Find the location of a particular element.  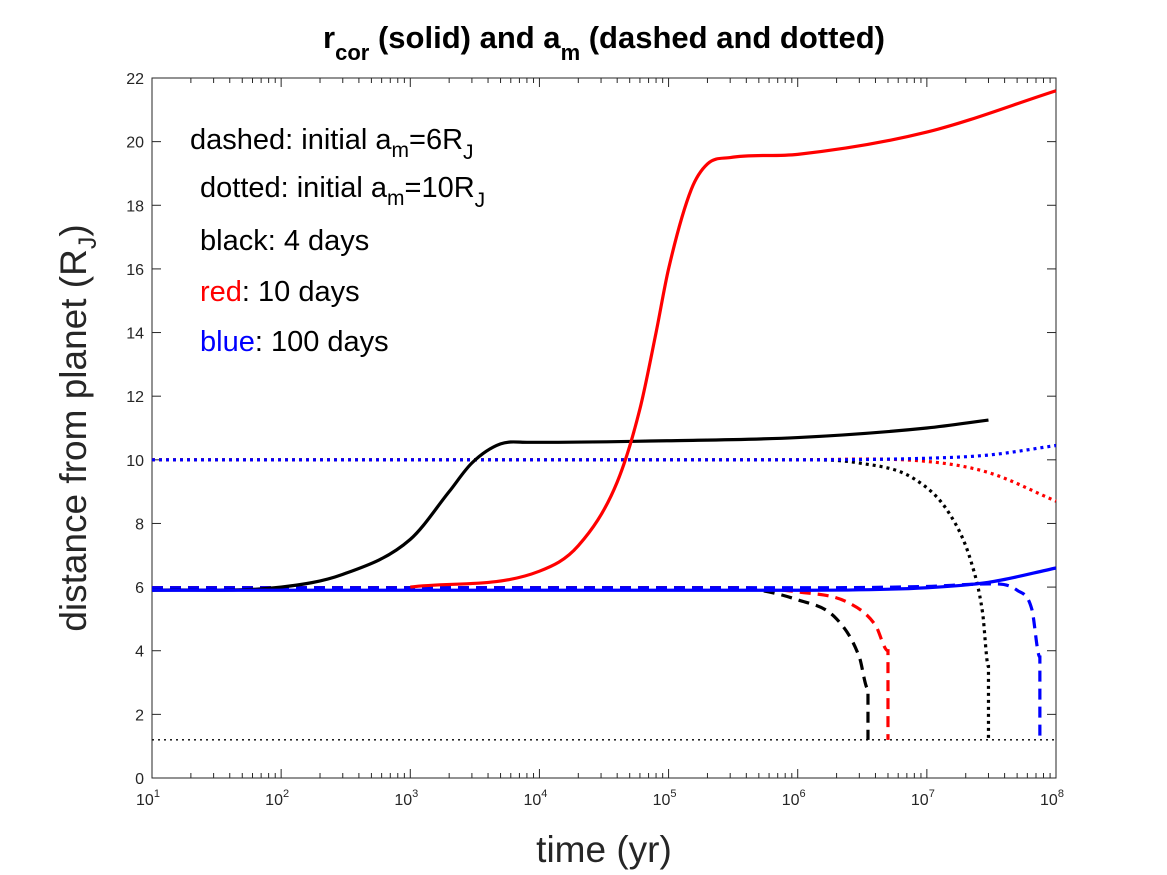

y-tick-label: 8 is located at coordinates (139, 524).